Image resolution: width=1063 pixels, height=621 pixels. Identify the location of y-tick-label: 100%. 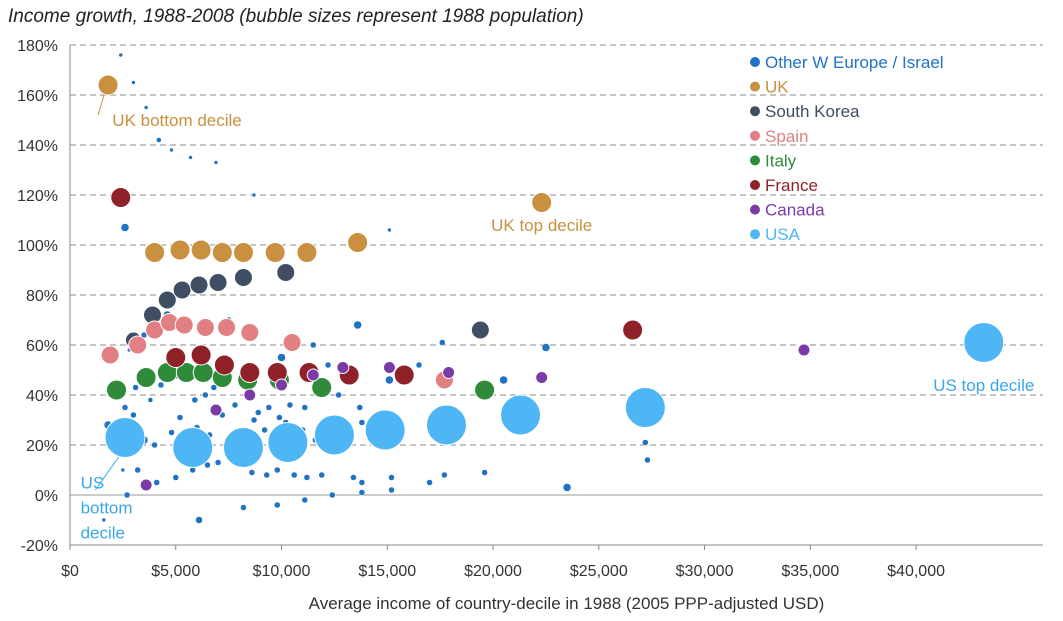
(37, 246).